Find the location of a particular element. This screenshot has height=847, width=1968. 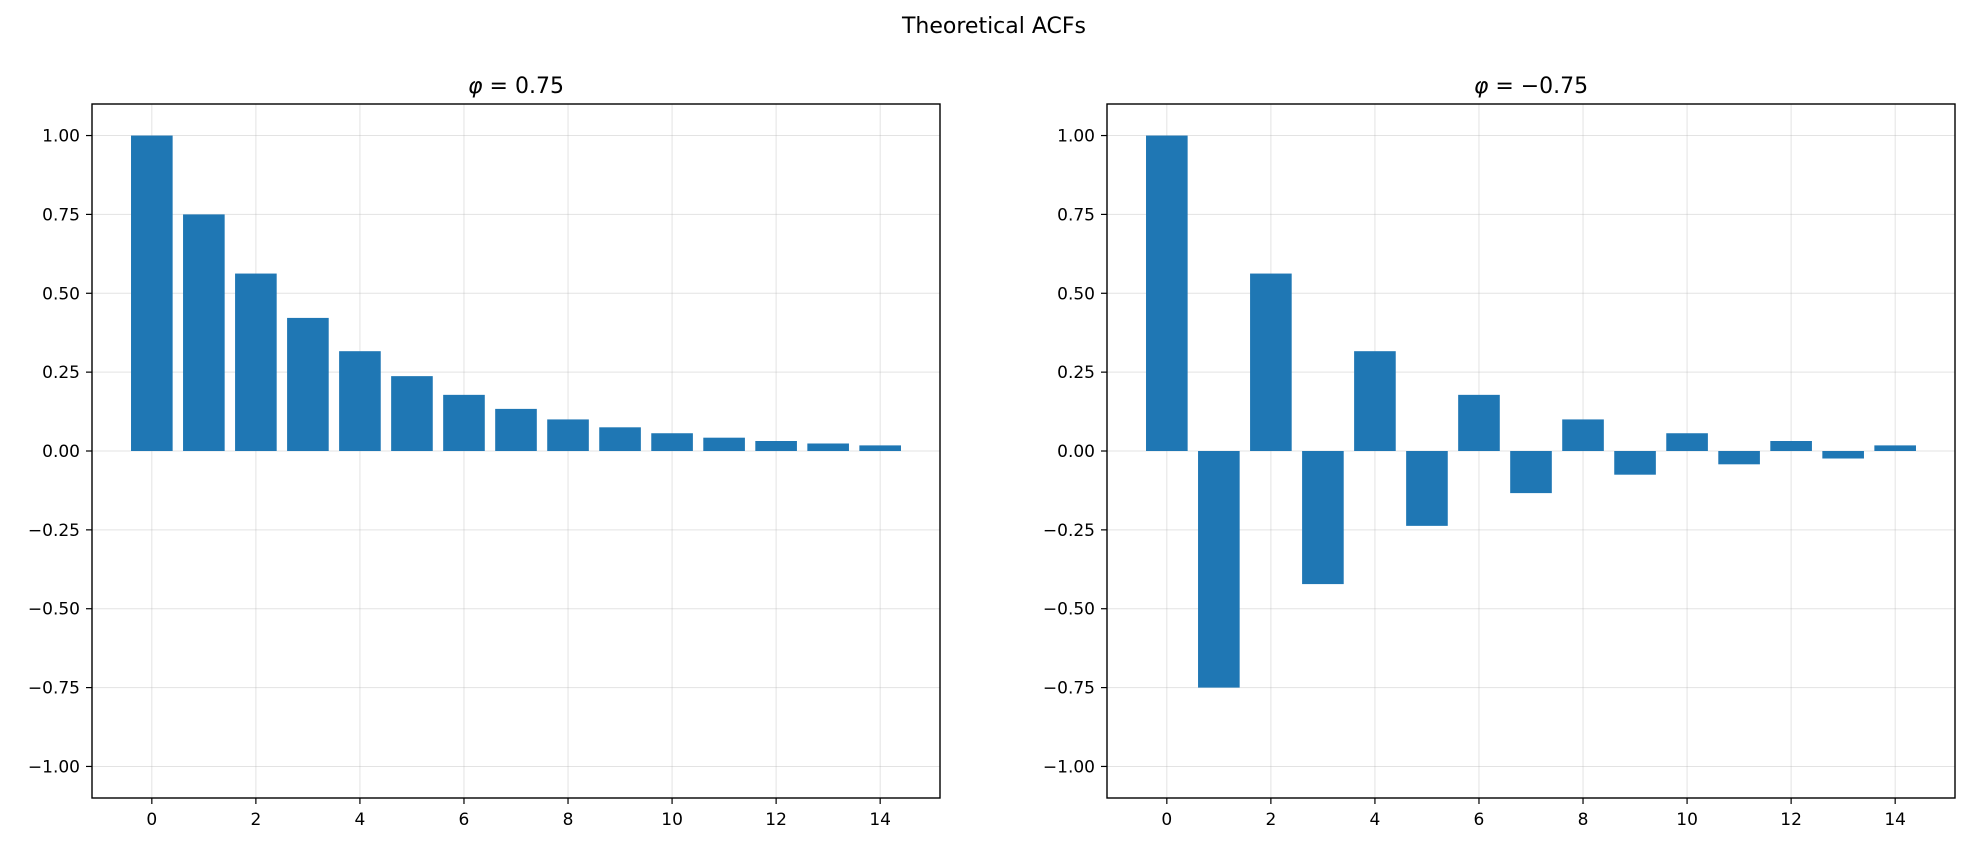

figure-title: Theoretical ACFs is located at coordinates (993, 26).